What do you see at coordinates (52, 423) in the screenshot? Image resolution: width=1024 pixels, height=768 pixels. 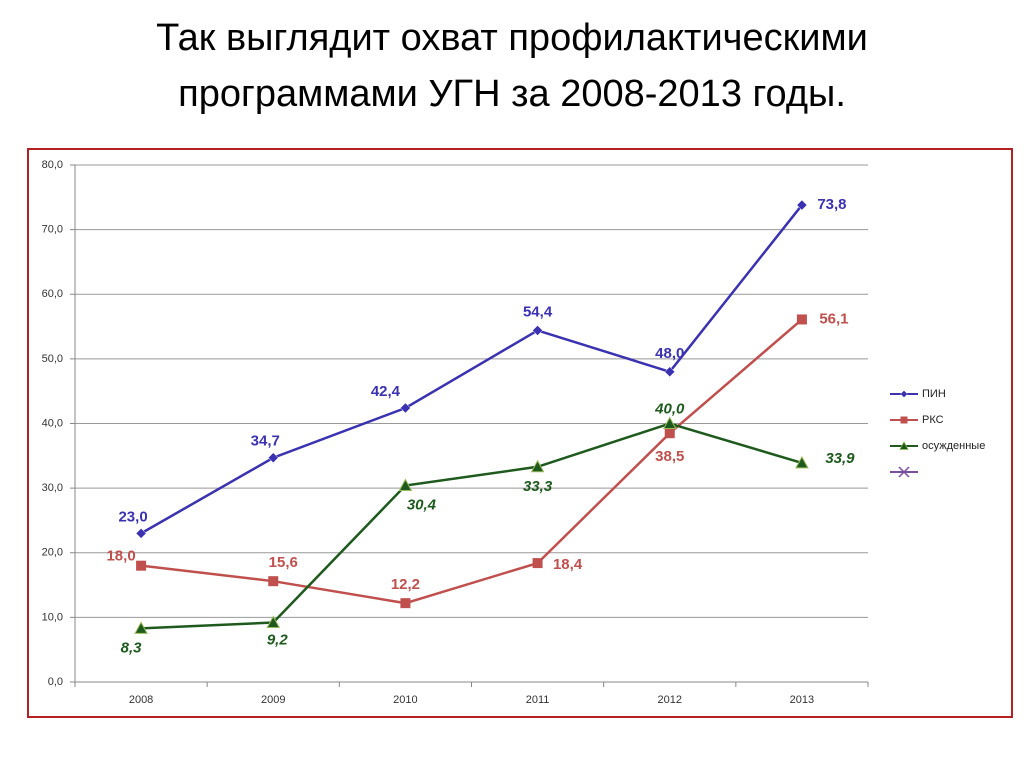 I see `y-tick-label: 40,0` at bounding box center [52, 423].